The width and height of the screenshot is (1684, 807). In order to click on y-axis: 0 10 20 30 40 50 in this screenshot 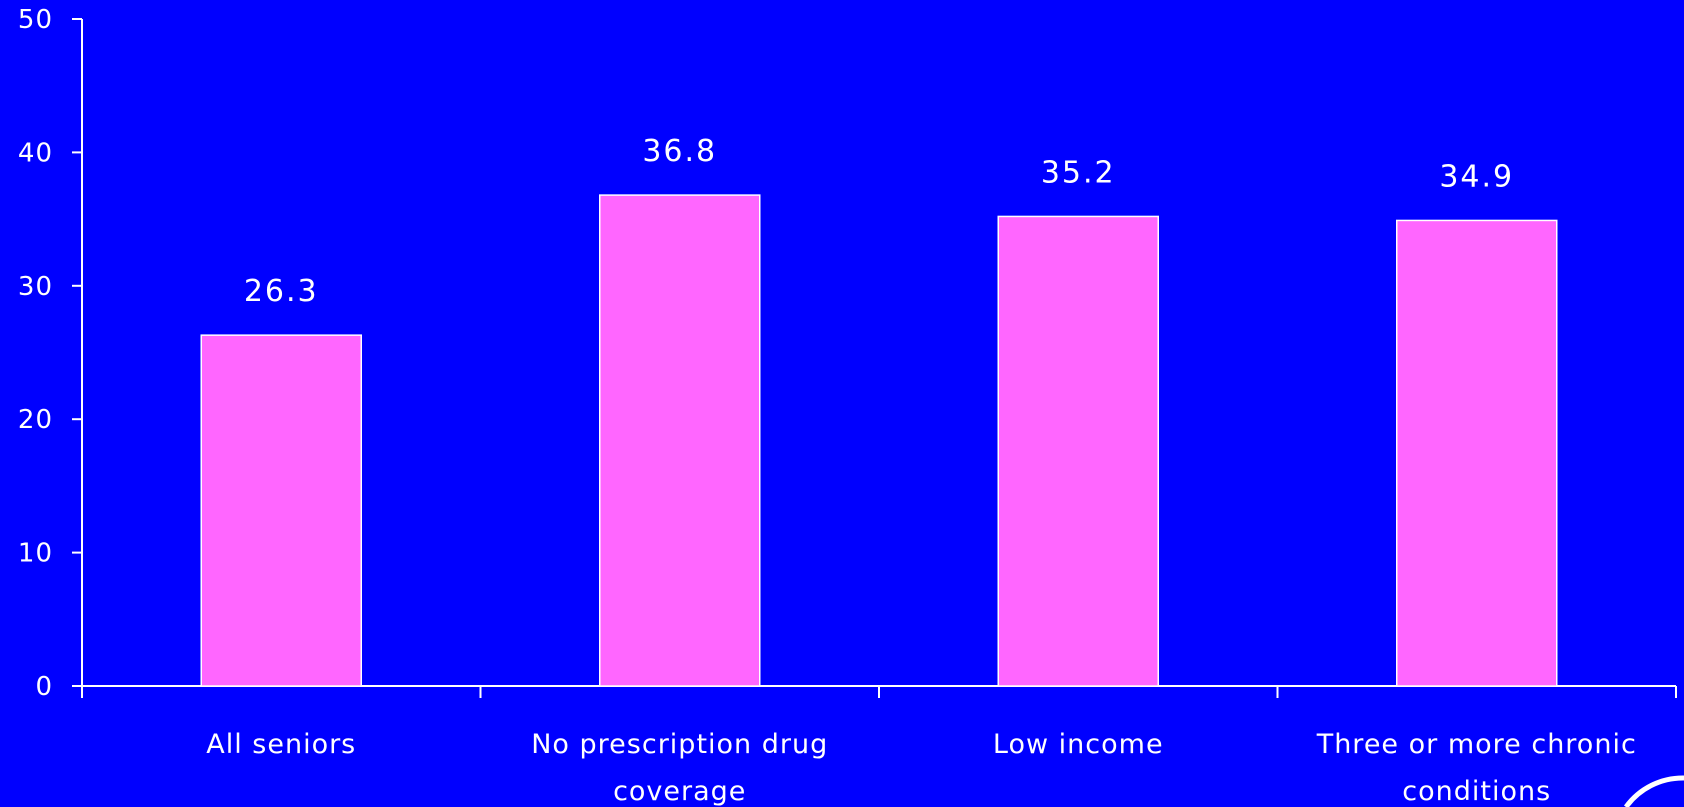, I will do `click(50, 353)`.